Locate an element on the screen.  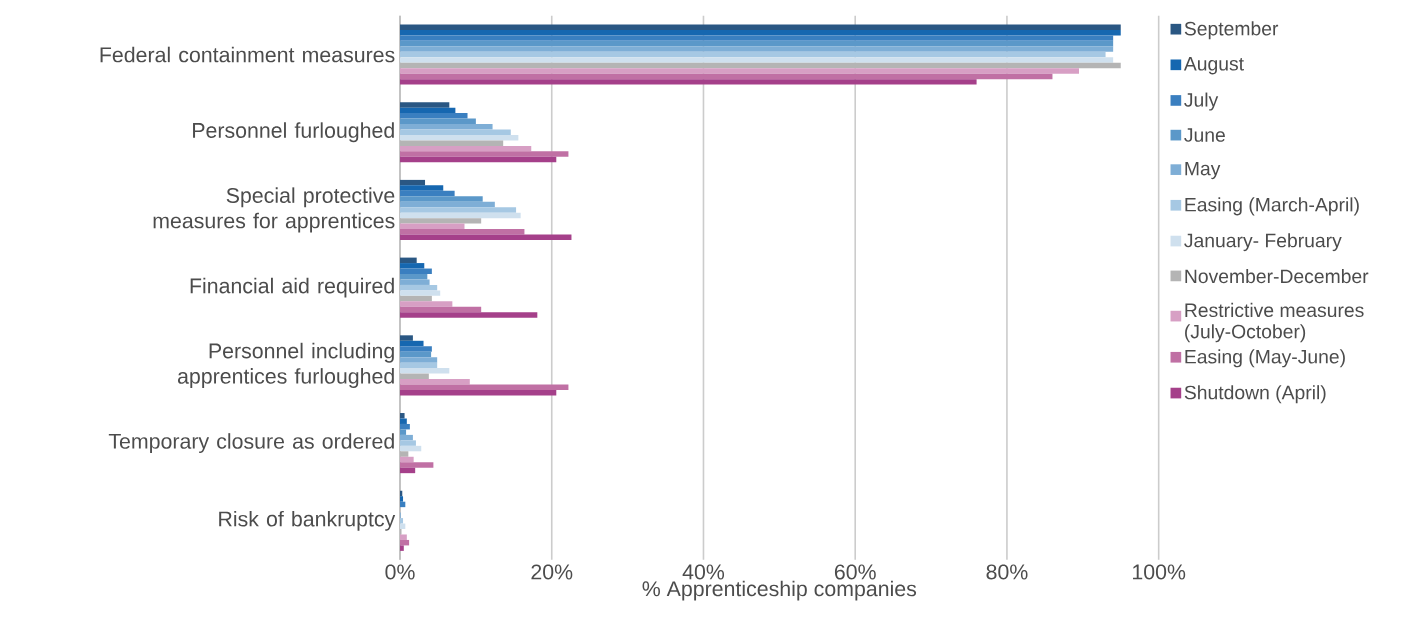
x-tick-label: 80% is located at coordinates (1007, 572).